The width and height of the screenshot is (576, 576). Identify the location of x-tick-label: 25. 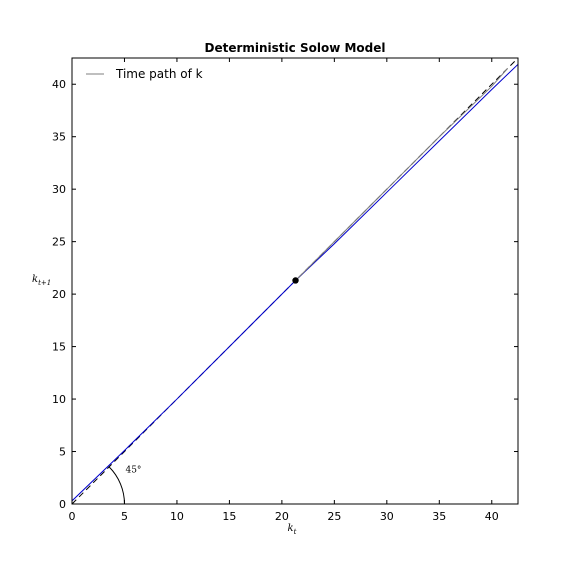
(334, 516).